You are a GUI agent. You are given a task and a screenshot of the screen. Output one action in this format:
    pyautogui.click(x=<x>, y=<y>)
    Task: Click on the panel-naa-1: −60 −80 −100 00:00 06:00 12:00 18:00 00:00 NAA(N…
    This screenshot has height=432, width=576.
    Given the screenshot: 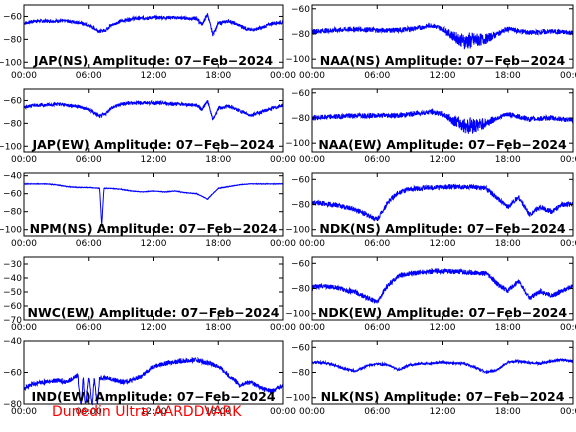 What is the action you would take?
    pyautogui.click(x=430, y=42)
    